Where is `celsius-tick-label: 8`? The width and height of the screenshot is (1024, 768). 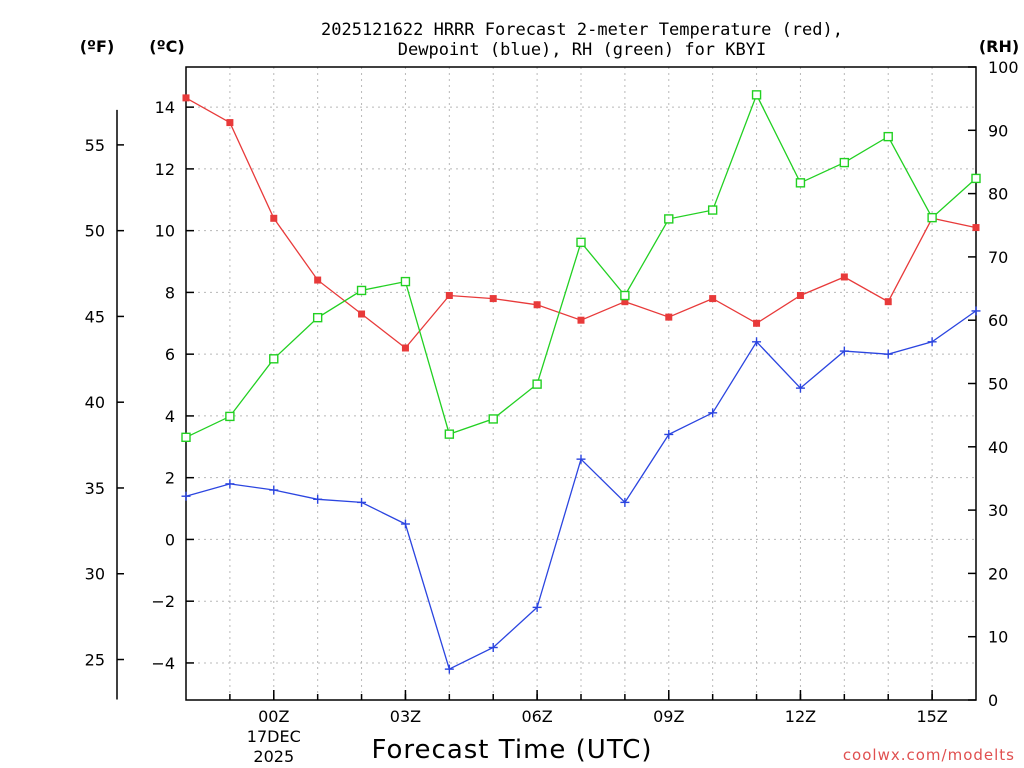
celsius-tick-label: 8 is located at coordinates (170, 292).